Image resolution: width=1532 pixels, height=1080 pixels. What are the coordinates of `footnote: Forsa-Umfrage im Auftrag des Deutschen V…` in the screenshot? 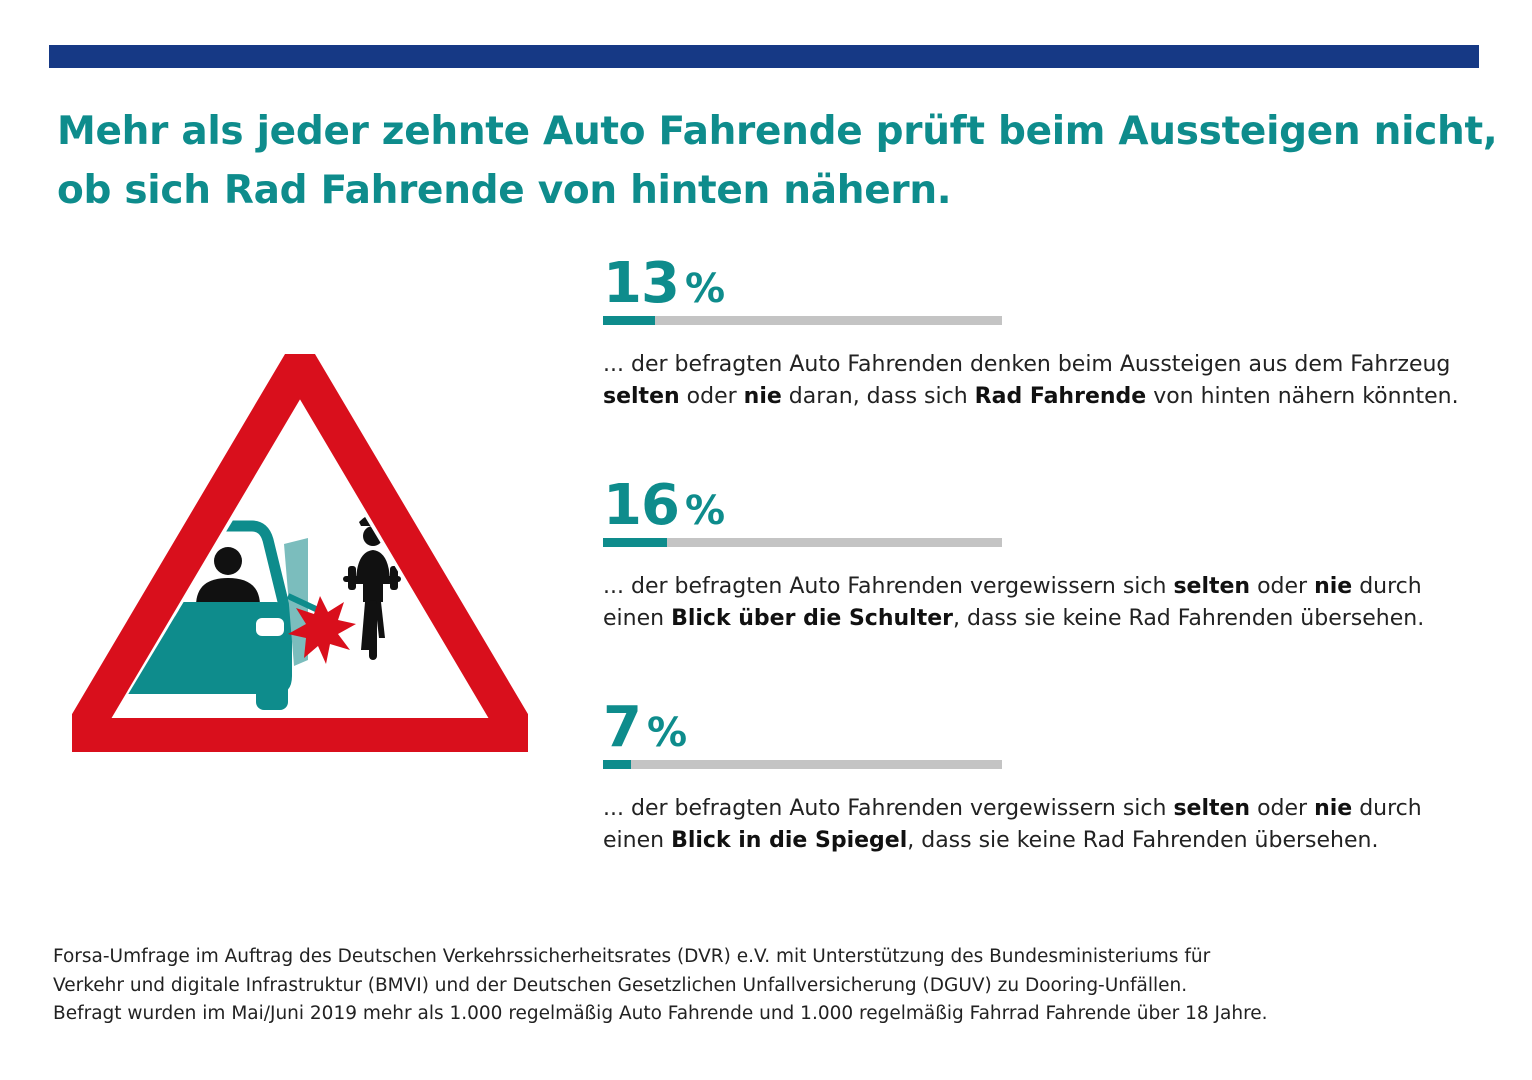 It's located at (753, 986).